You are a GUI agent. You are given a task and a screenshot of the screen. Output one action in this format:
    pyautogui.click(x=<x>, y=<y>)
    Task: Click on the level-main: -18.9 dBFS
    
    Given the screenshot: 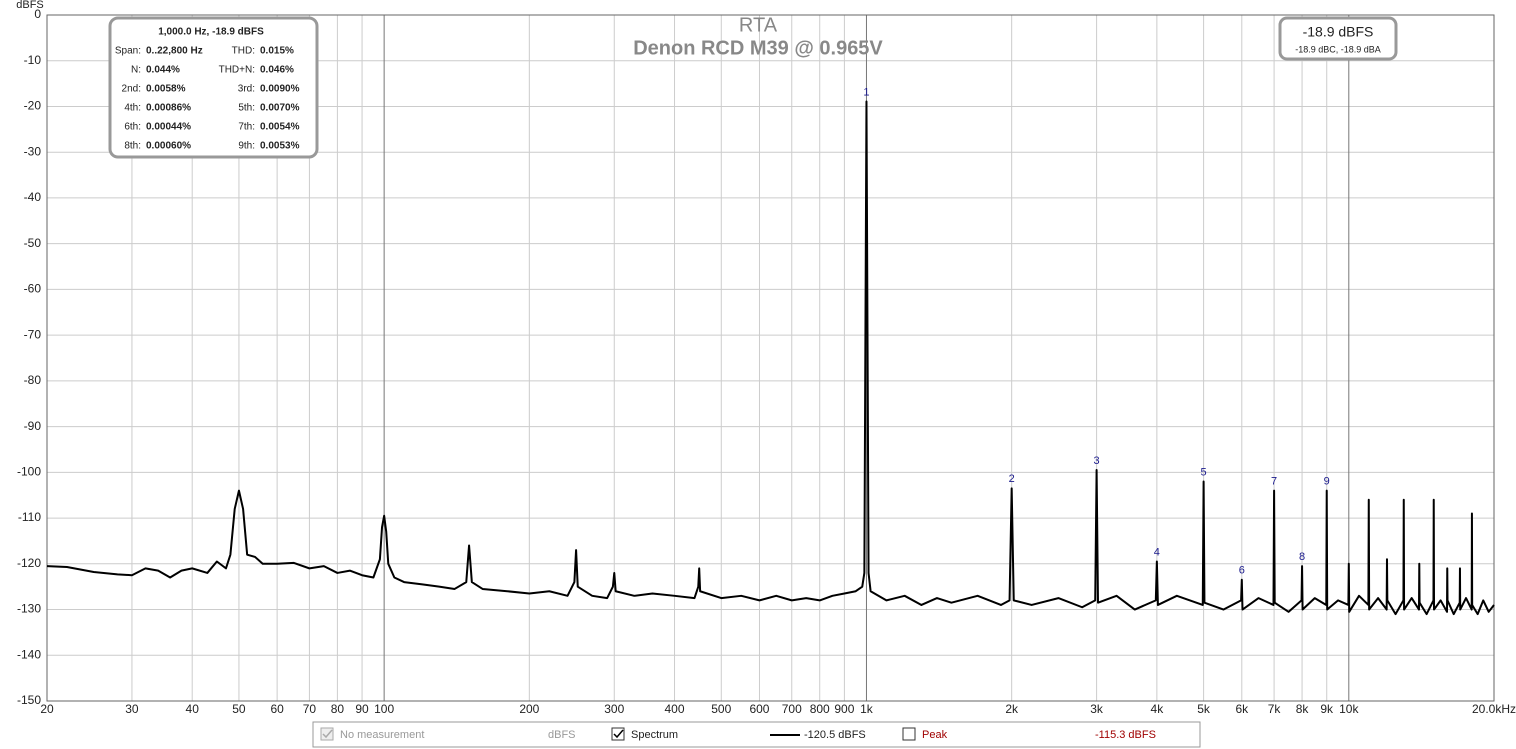 What is the action you would take?
    pyautogui.click(x=1338, y=32)
    